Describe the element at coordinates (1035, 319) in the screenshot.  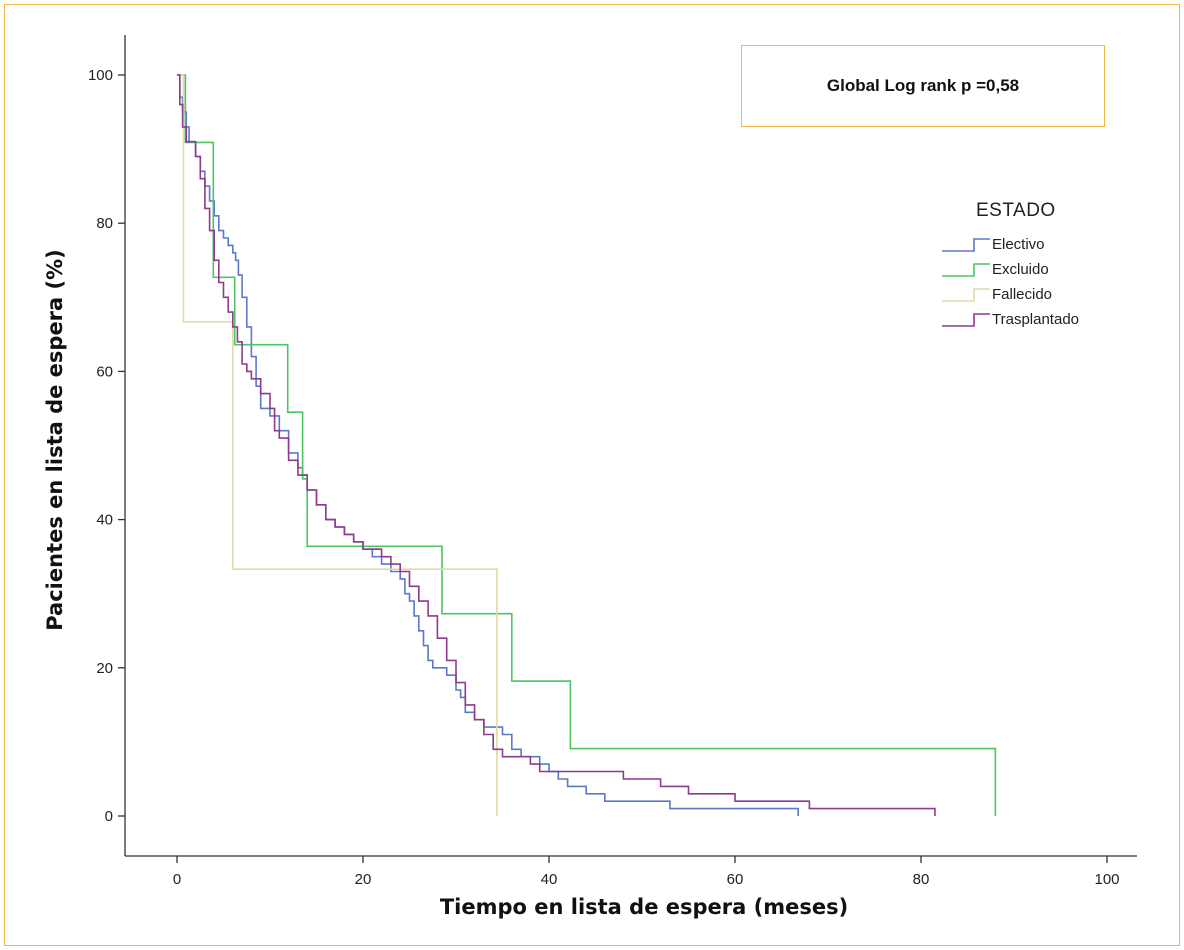
I see `legend-label: Trasplantado` at that location.